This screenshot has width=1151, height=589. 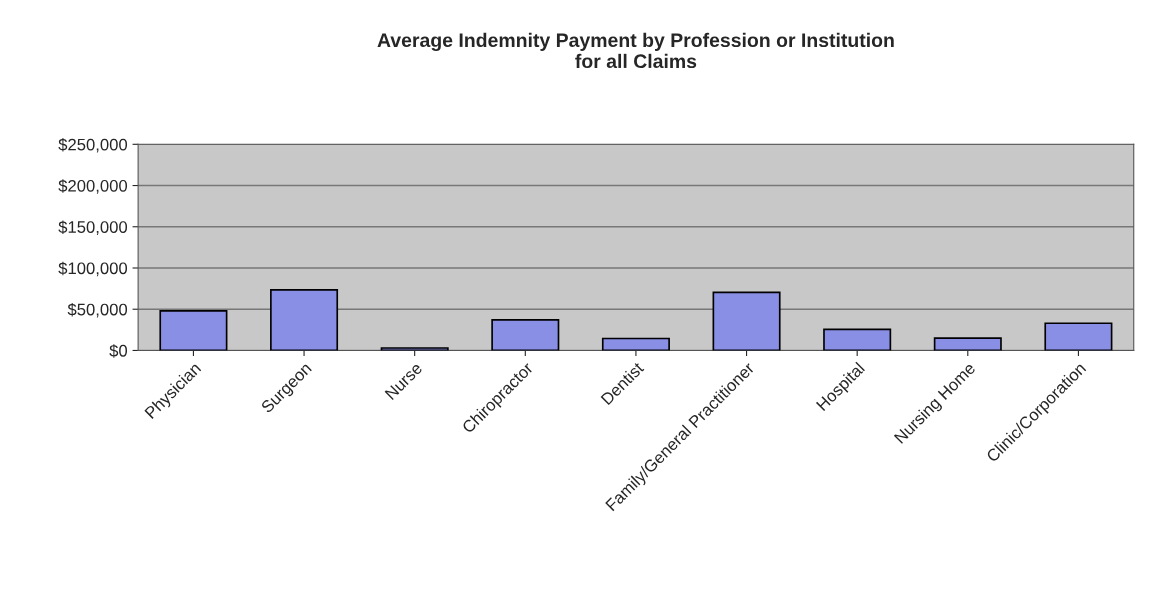 What do you see at coordinates (118, 351) in the screenshot?
I see `y-tick-label: $0` at bounding box center [118, 351].